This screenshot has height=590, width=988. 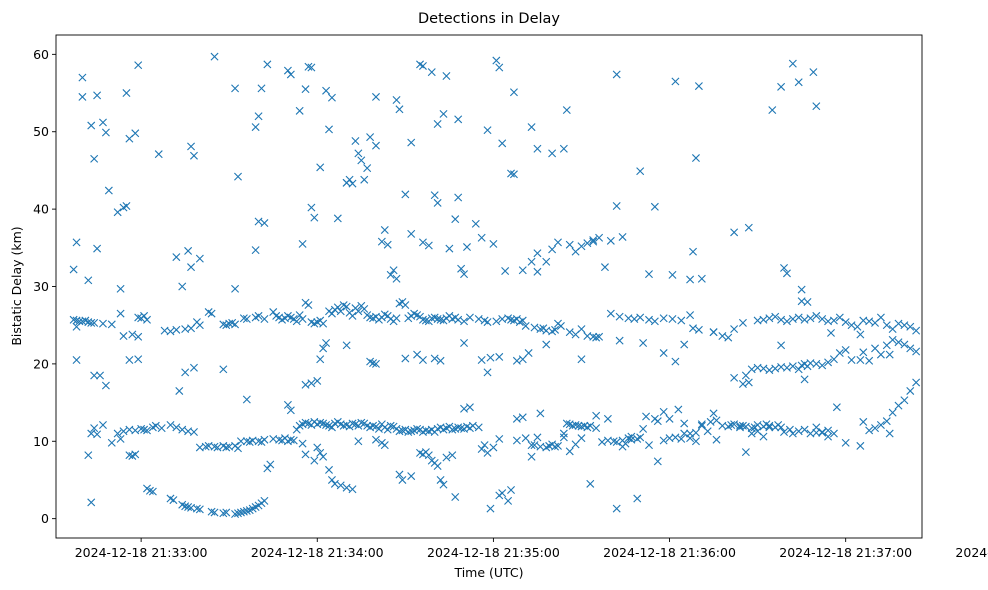 I want to click on x-tick-label: 2024-12-18 21:34:00, so click(x=317, y=552).